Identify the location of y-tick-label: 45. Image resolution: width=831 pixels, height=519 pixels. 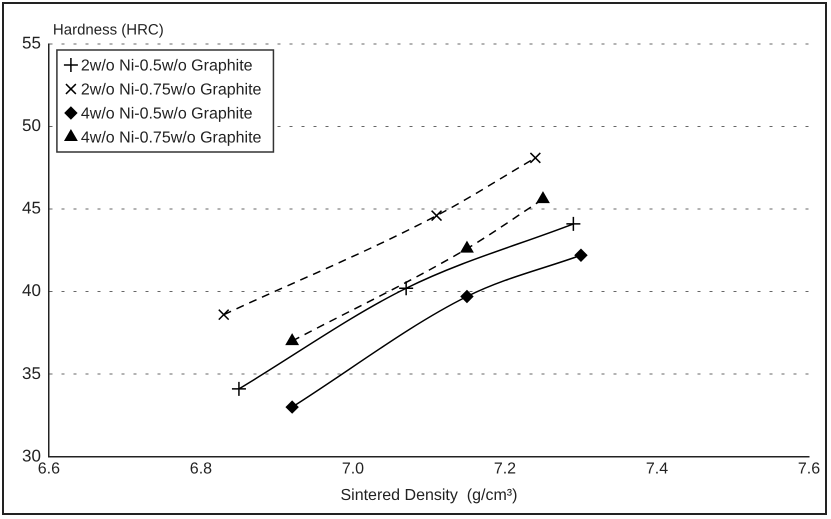
(31, 208).